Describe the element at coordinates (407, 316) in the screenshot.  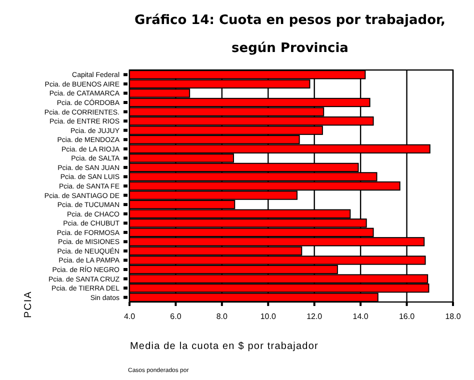
I see `x-tick-label: 16.0` at that location.